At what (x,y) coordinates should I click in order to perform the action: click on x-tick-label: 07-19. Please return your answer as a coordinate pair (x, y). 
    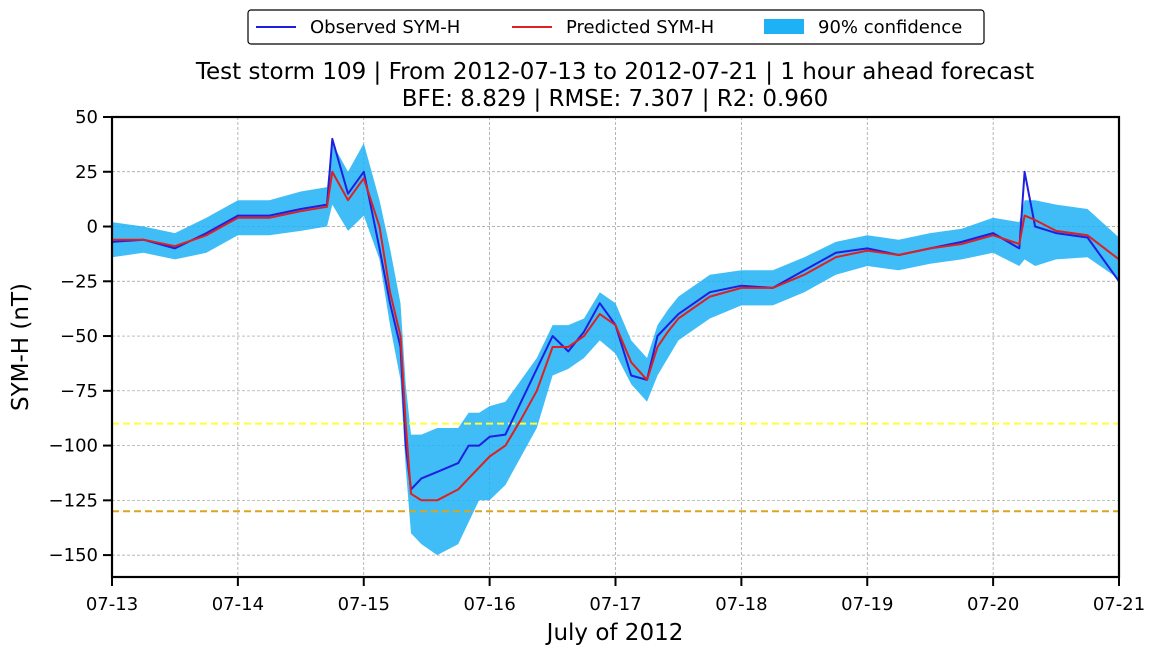
    Looking at the image, I should click on (867, 604).